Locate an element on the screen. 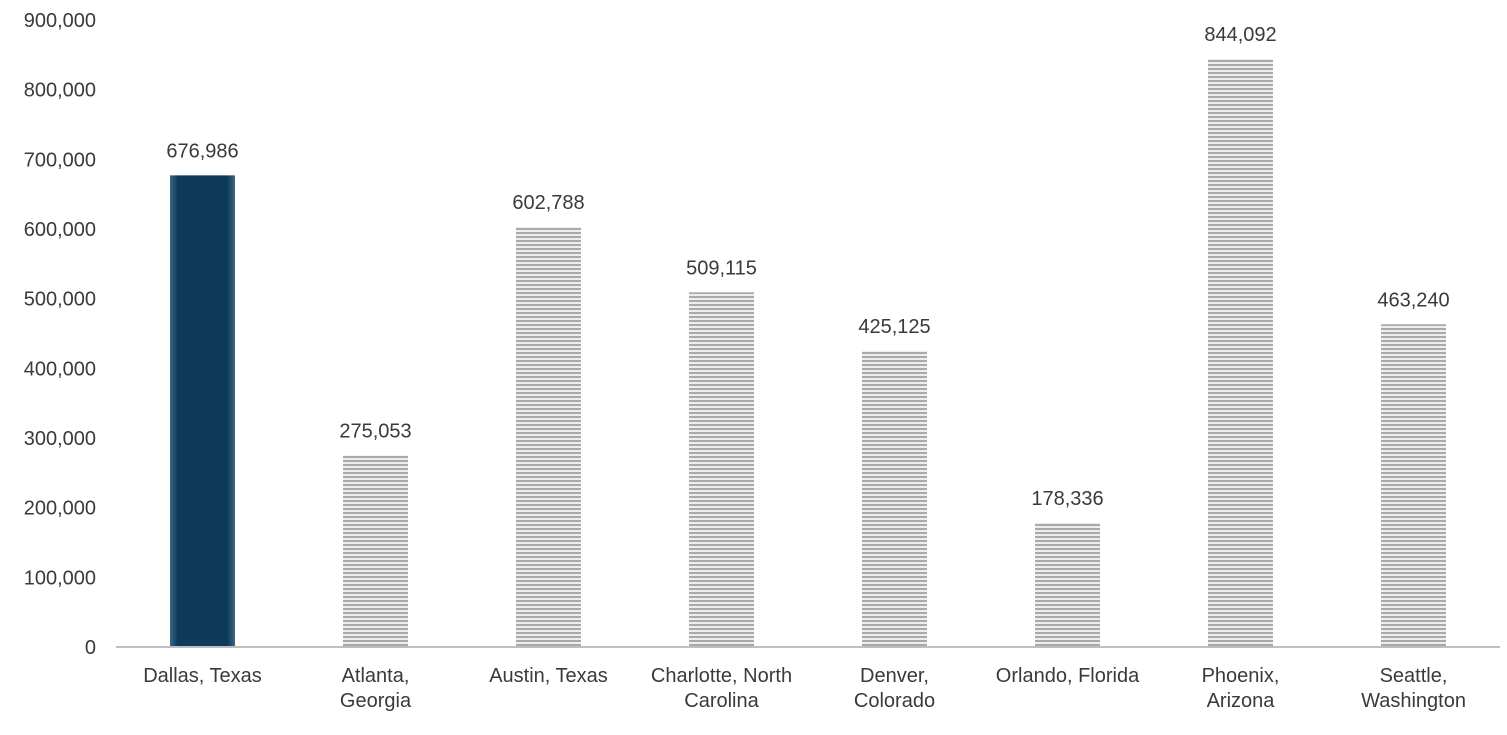  y-tick-label: 0 is located at coordinates (90, 648).